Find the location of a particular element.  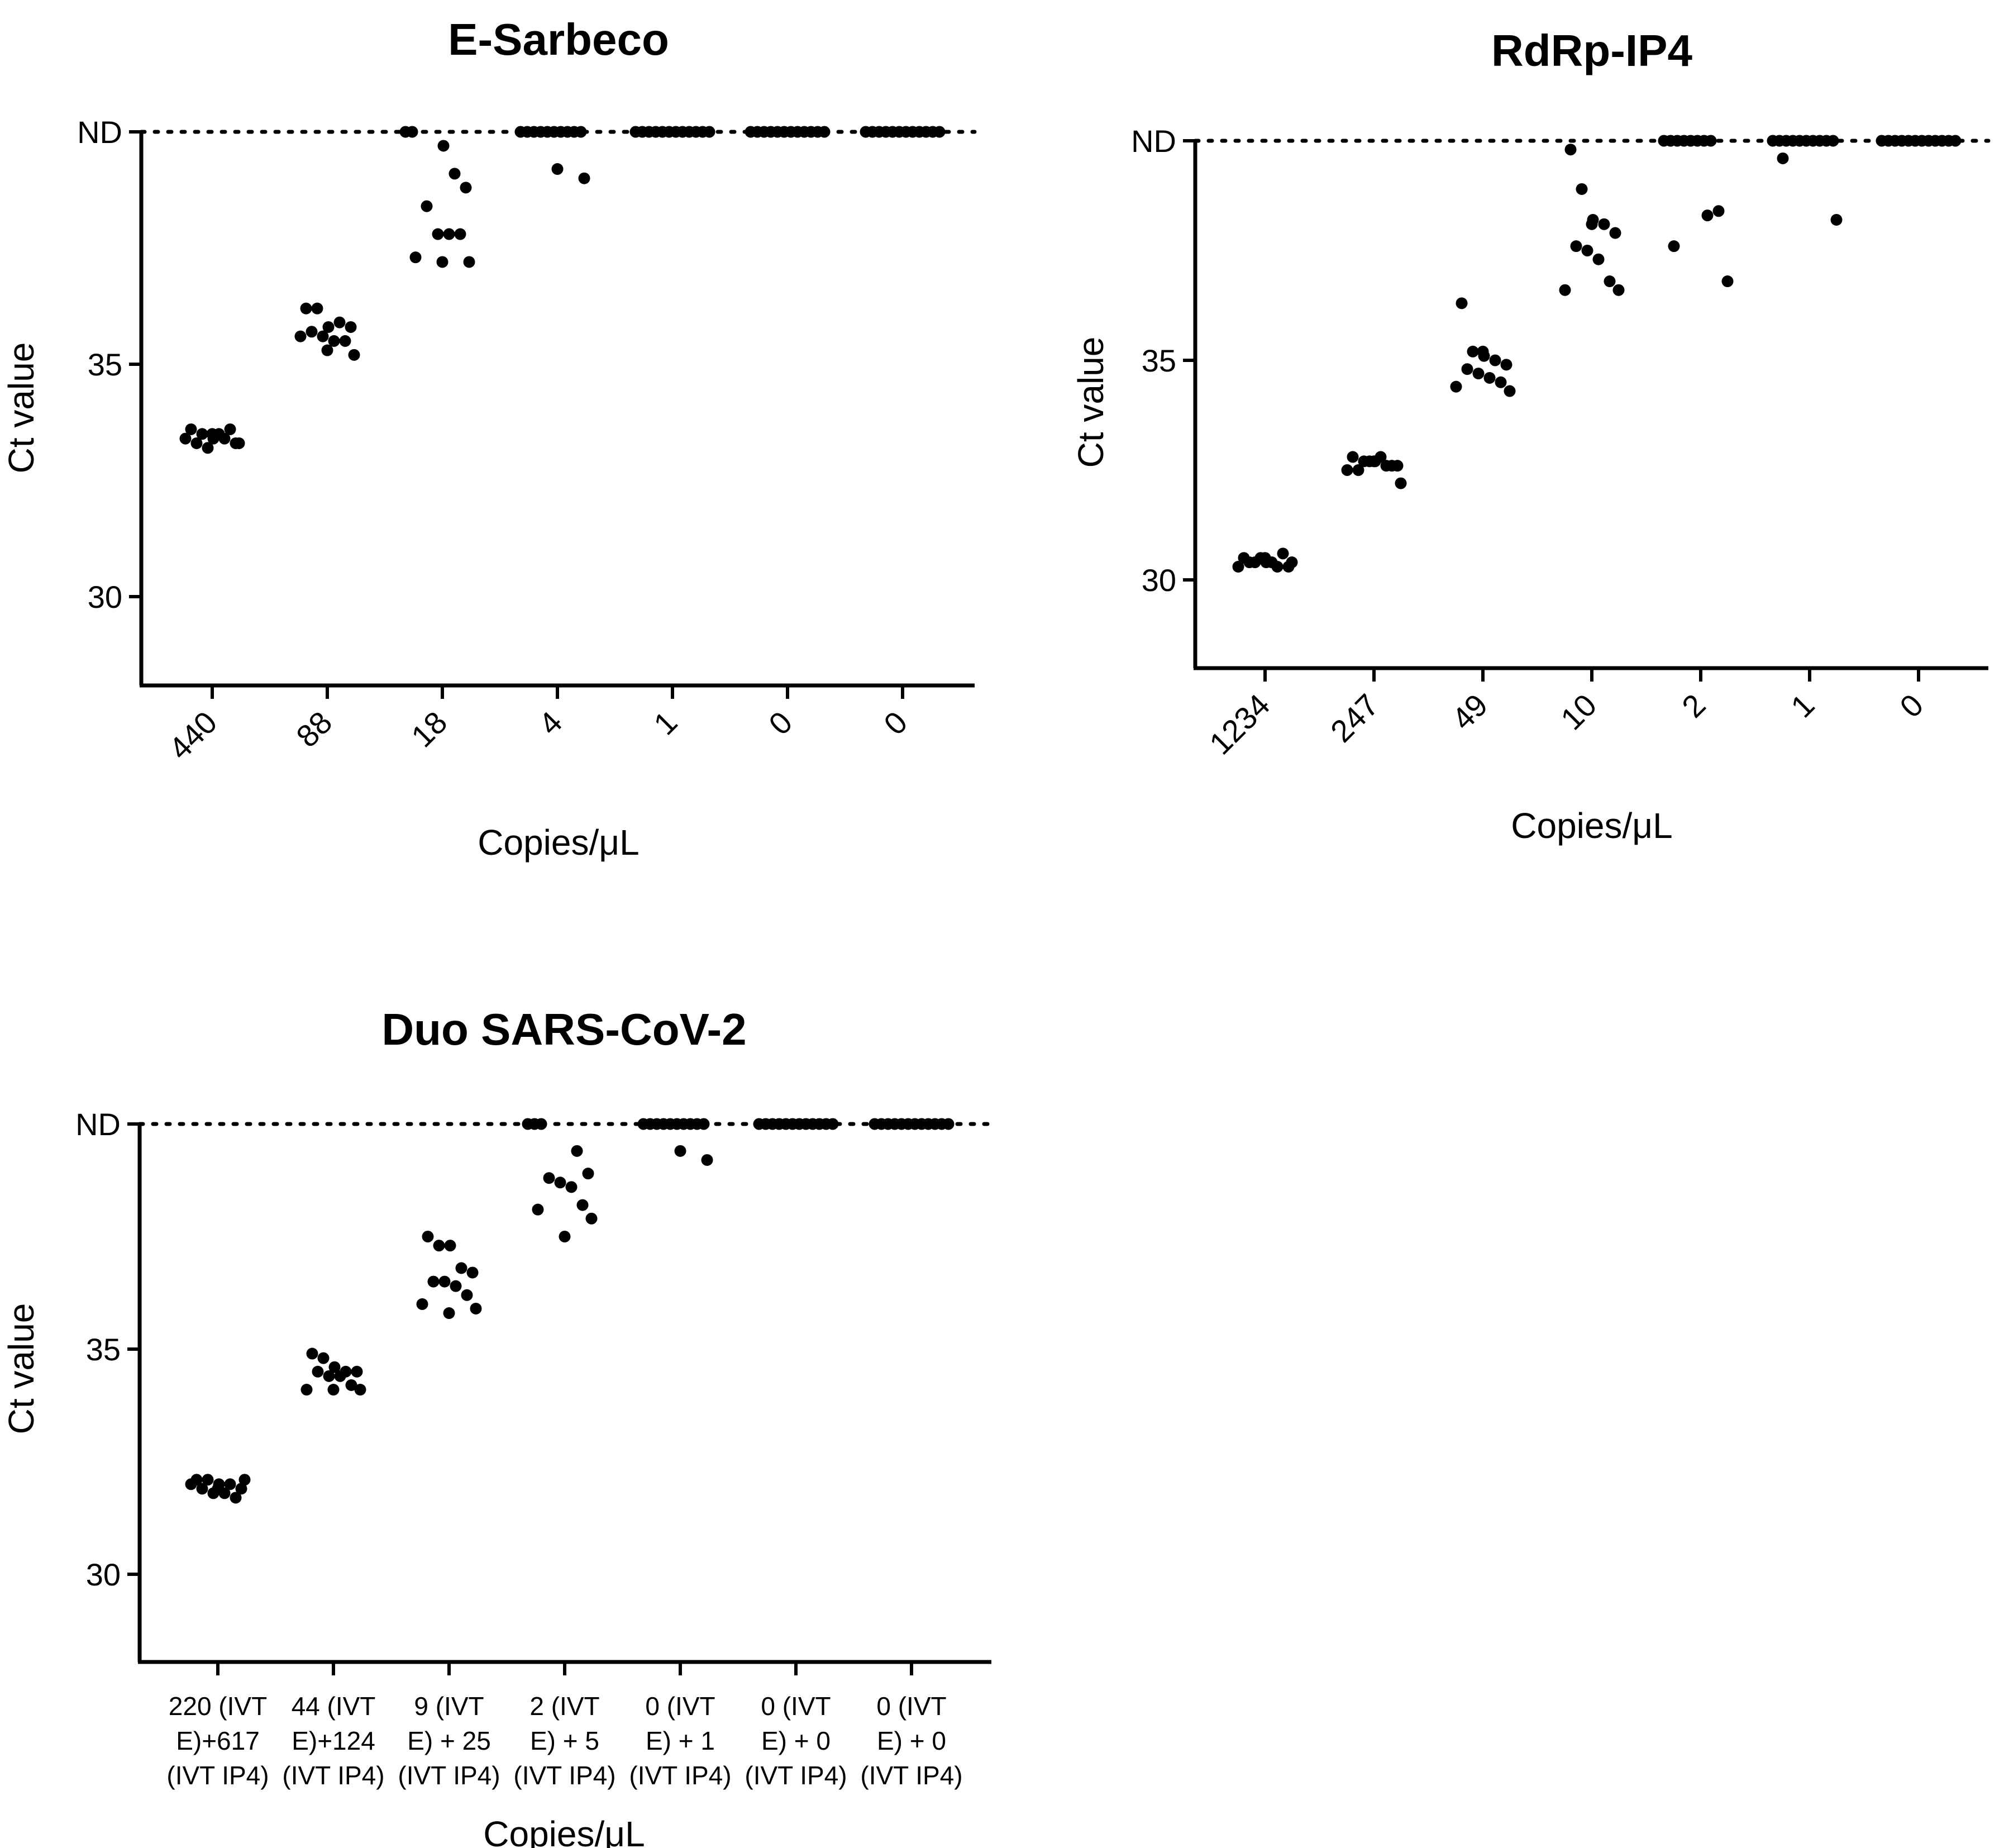

x-tick-label: 440 is located at coordinates (193, 735).